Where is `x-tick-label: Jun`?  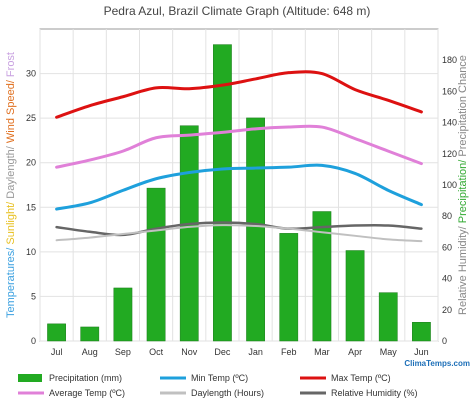 x-tick-label: Jun is located at coordinates (421, 352).